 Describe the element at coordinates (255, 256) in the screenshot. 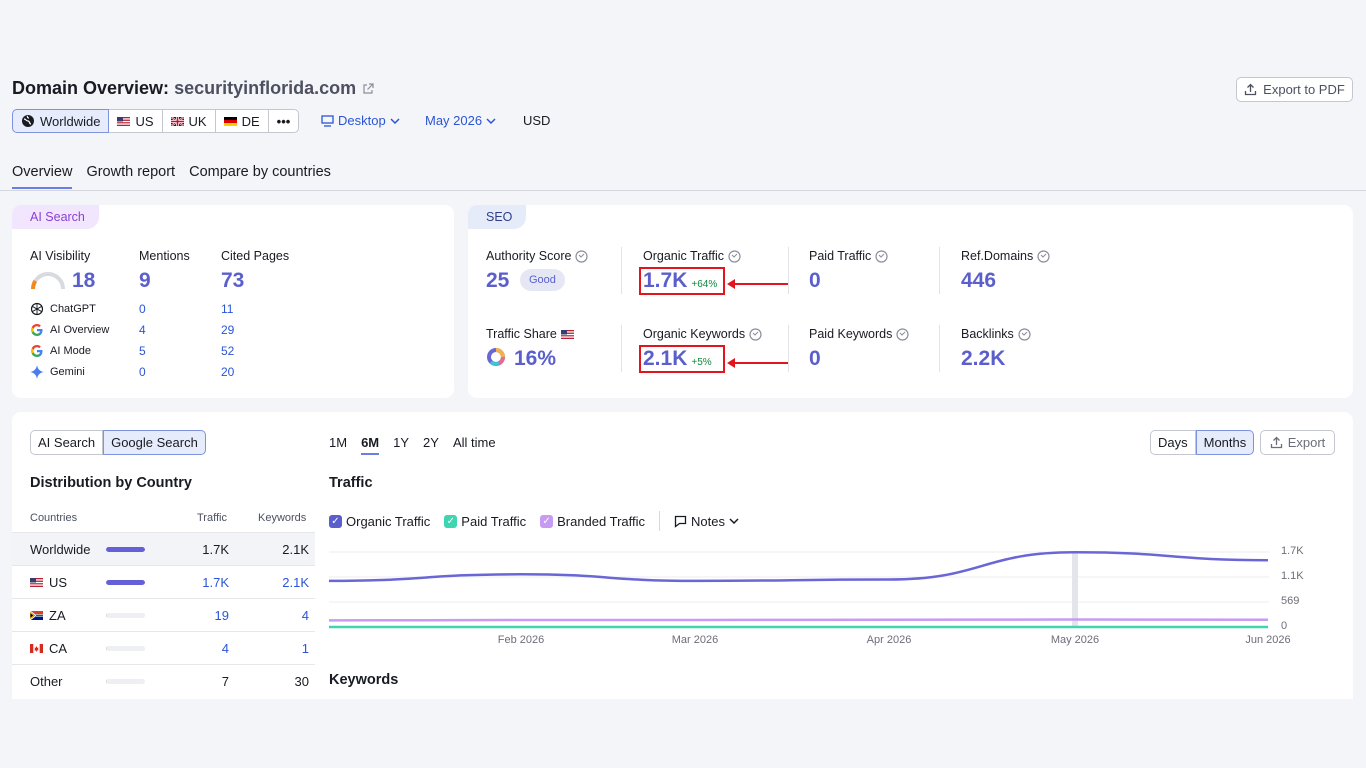

I see `cited-pages-label: Cited Pages` at that location.